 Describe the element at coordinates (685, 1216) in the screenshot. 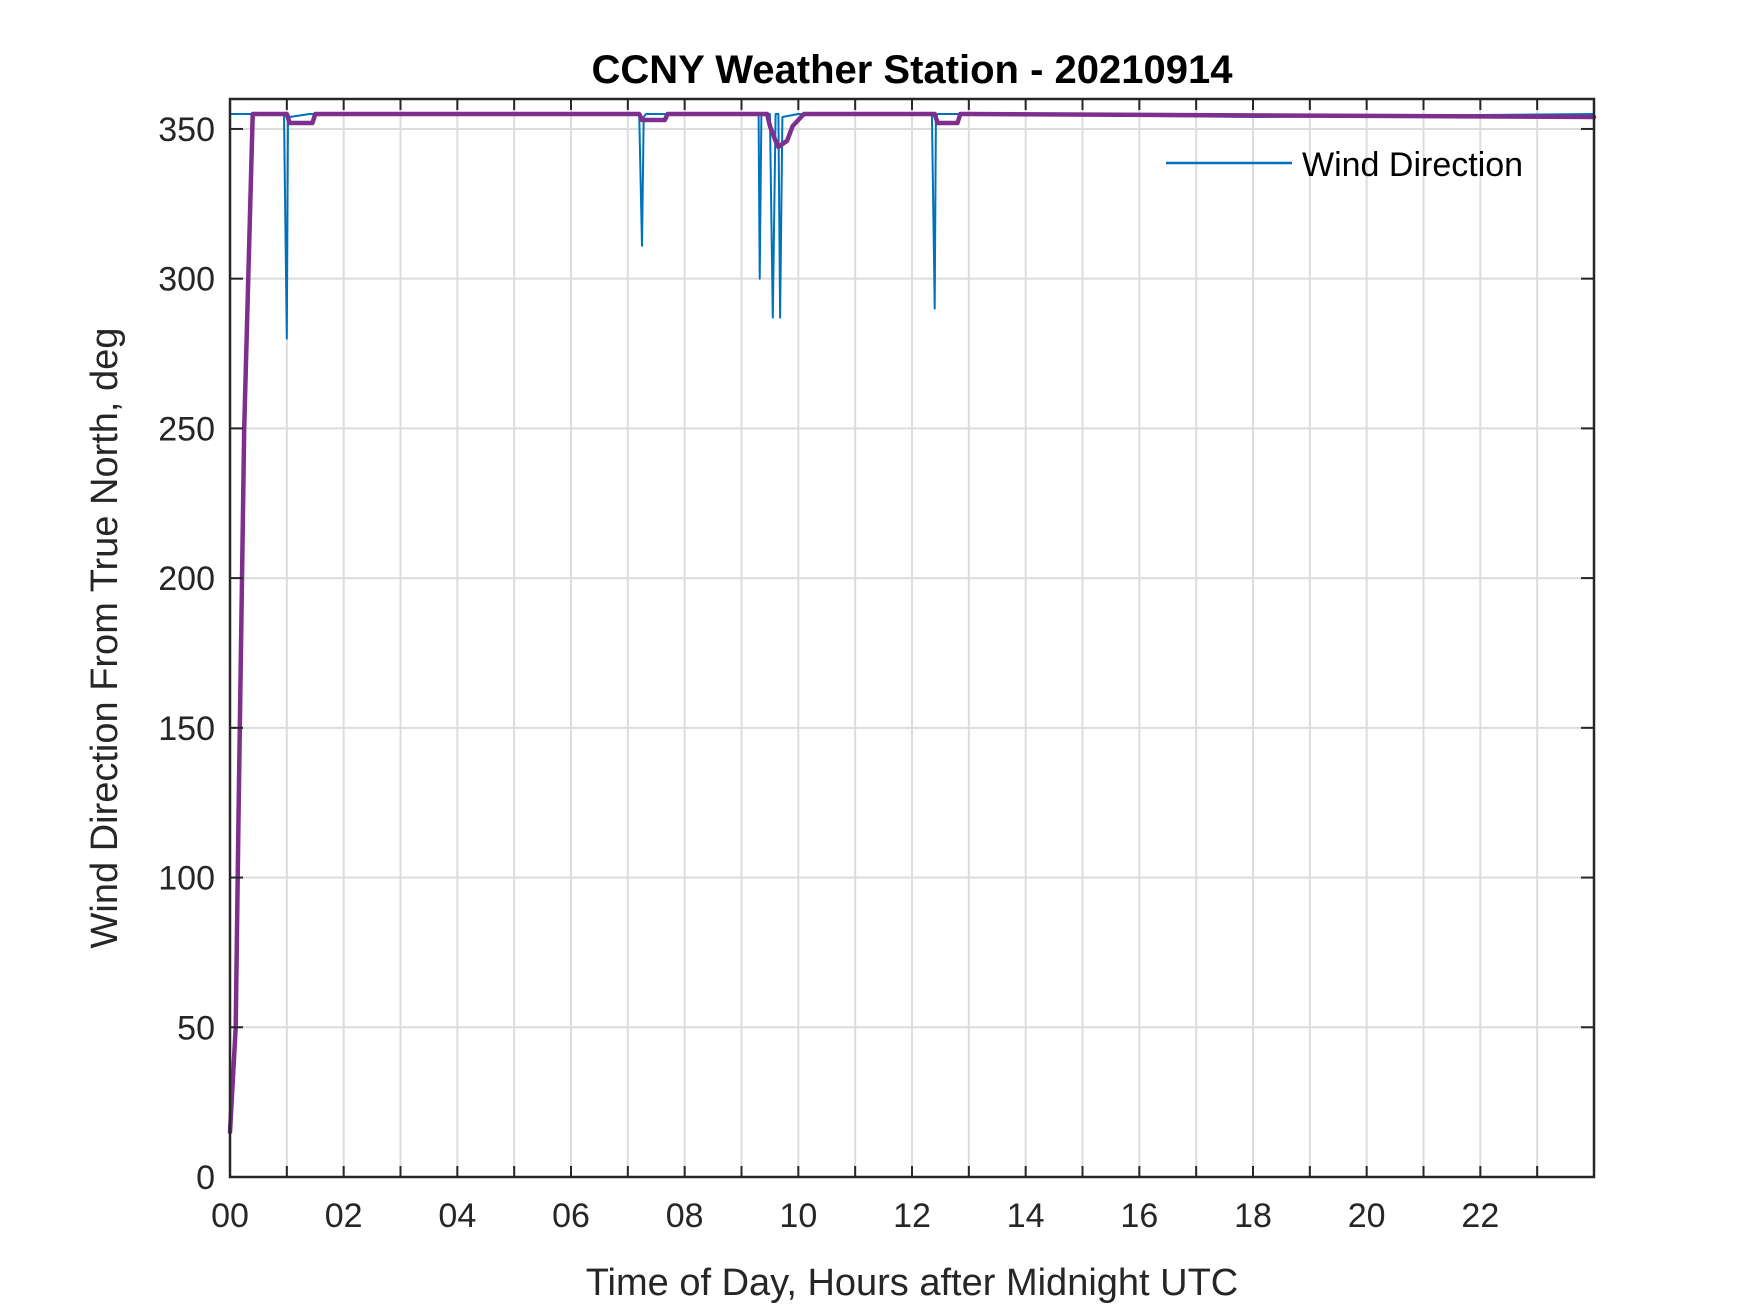

I see `x-tick-label: 08` at that location.